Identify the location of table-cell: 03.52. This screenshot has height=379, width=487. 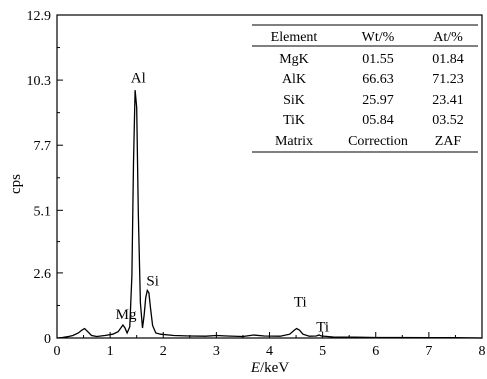
(448, 120).